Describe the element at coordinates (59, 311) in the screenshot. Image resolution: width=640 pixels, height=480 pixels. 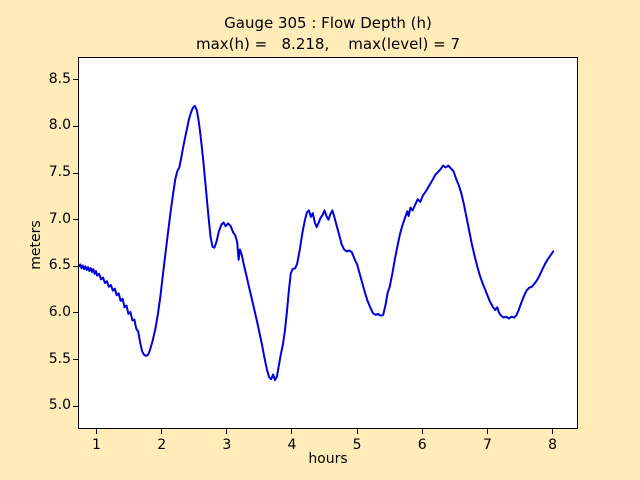
I see `y-tick-label: 6.0` at that location.